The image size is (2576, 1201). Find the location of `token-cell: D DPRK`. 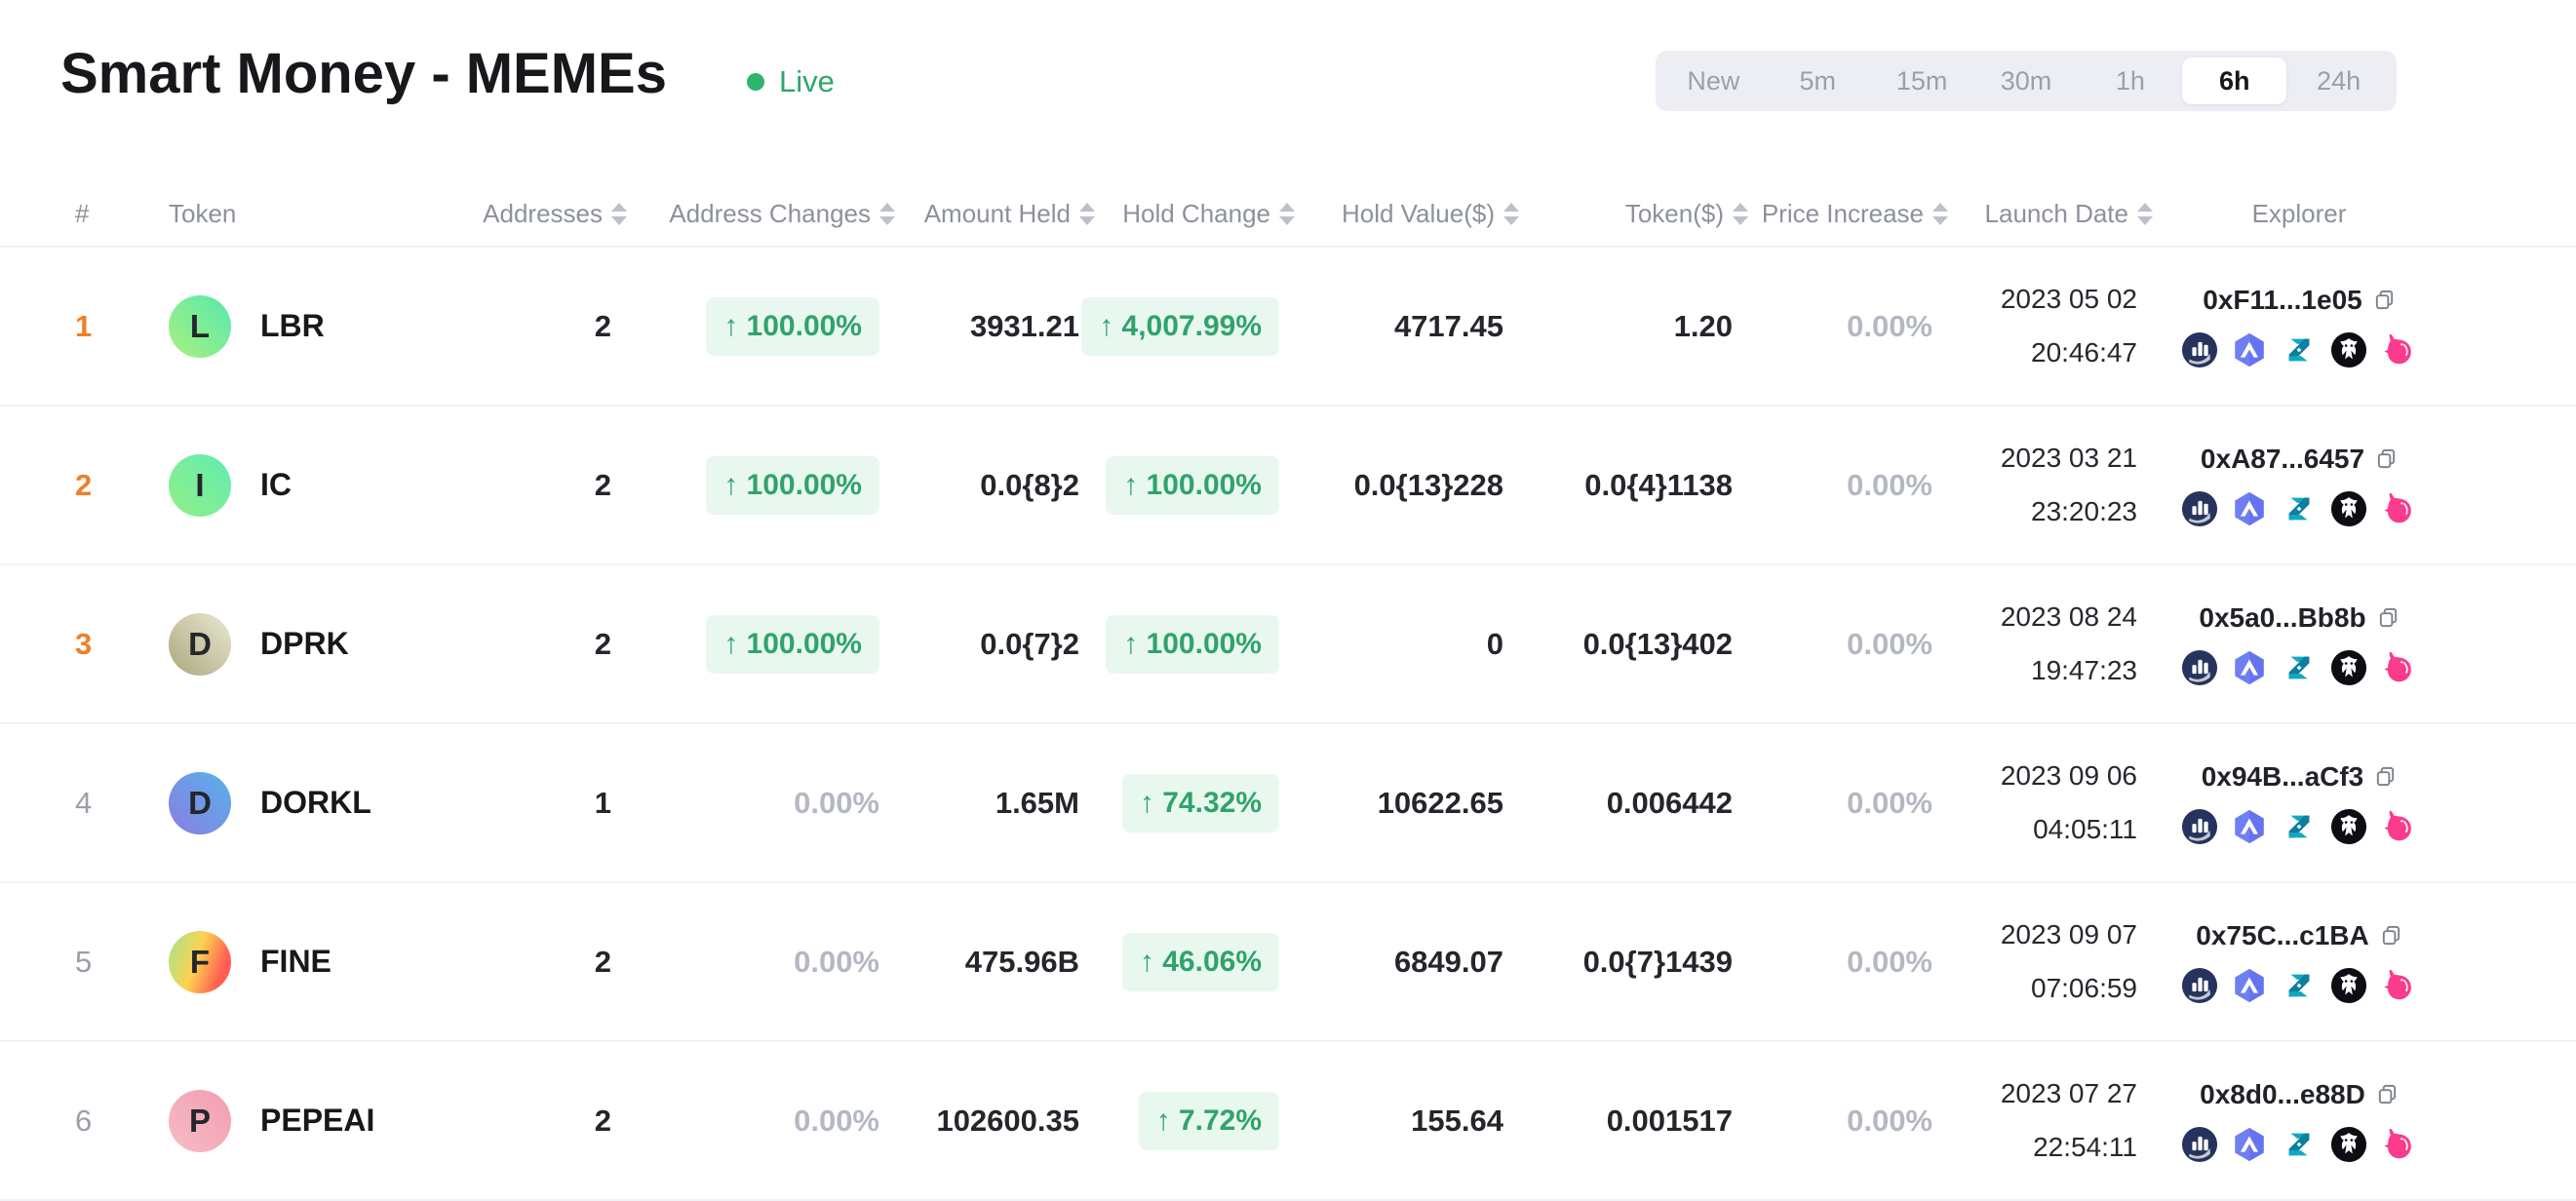

token-cell: D DPRK is located at coordinates (339, 644).